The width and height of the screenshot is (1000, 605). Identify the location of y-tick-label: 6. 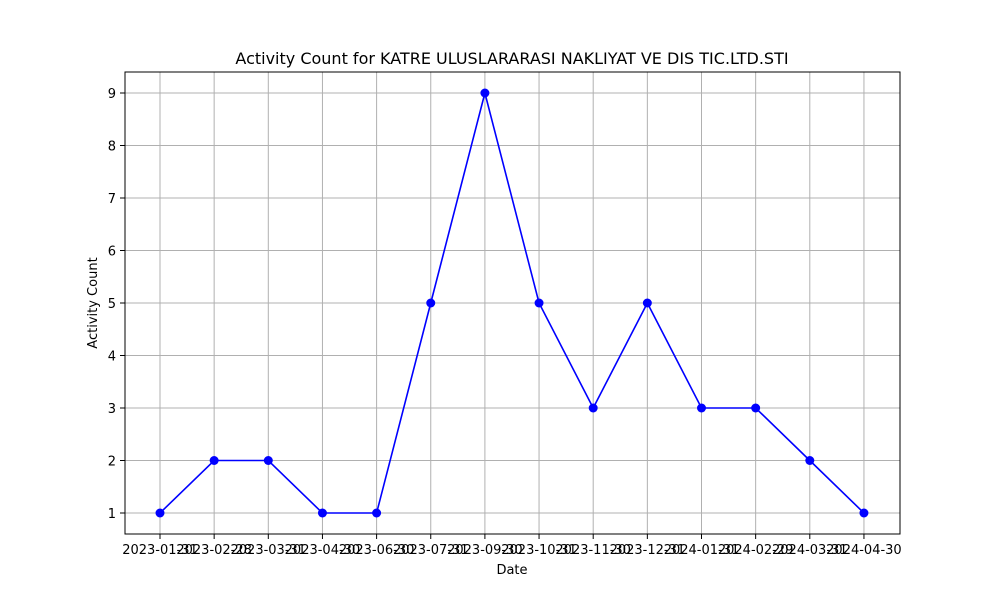
(112, 252).